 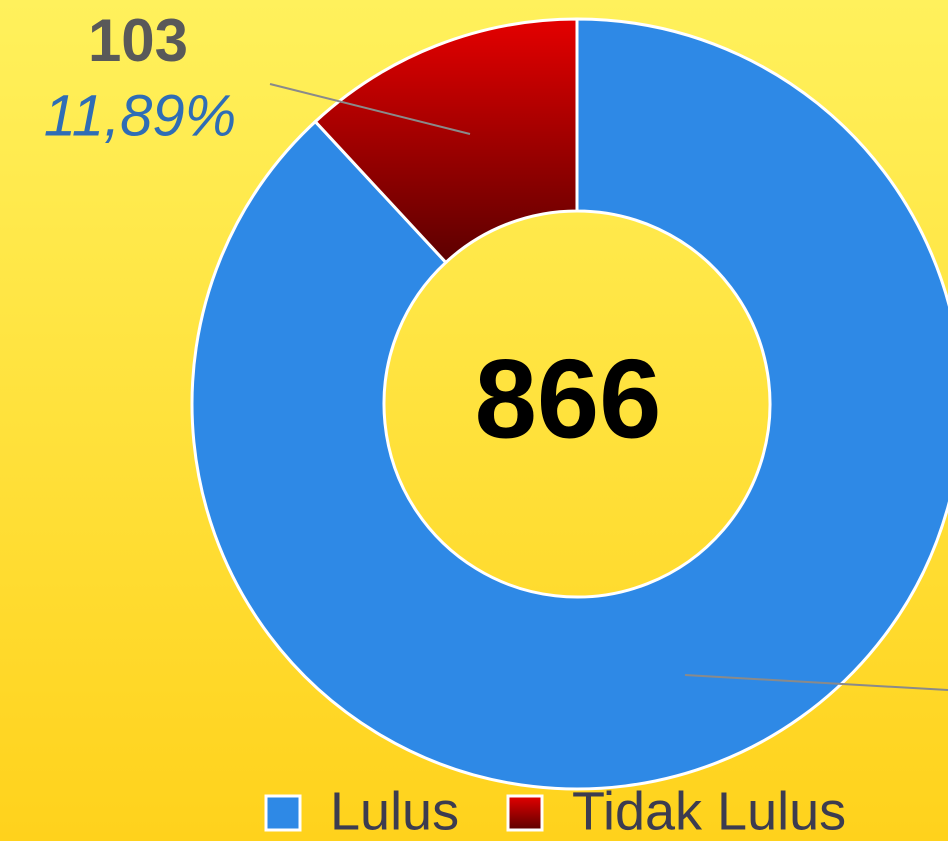 What do you see at coordinates (446, 141) in the screenshot?
I see `slice` at bounding box center [446, 141].